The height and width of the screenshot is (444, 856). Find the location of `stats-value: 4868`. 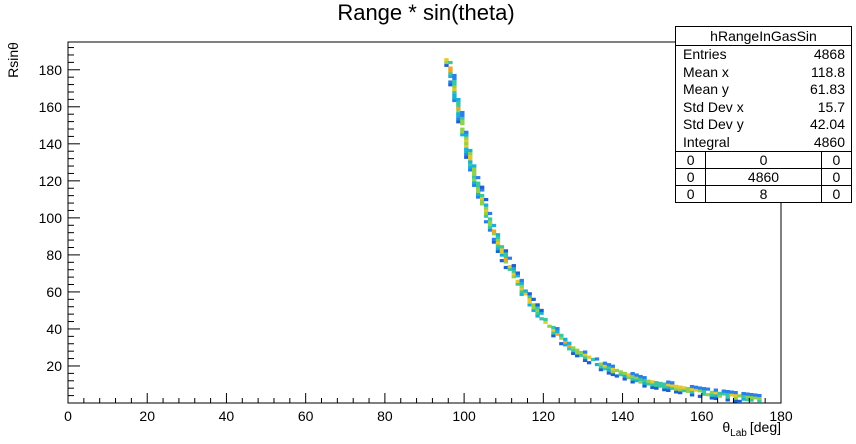

stats-value: 4868 is located at coordinates (829, 54).